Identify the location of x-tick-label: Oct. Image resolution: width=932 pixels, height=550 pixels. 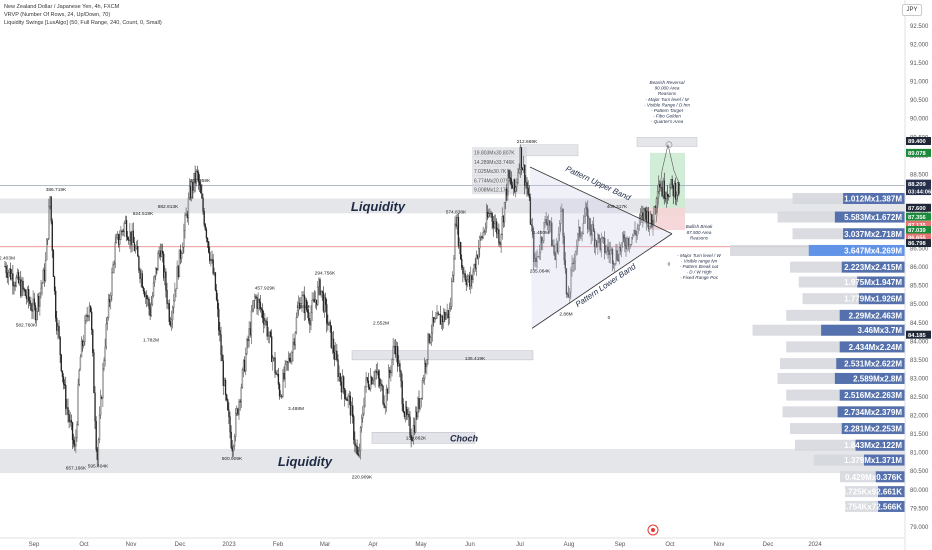
(84, 545).